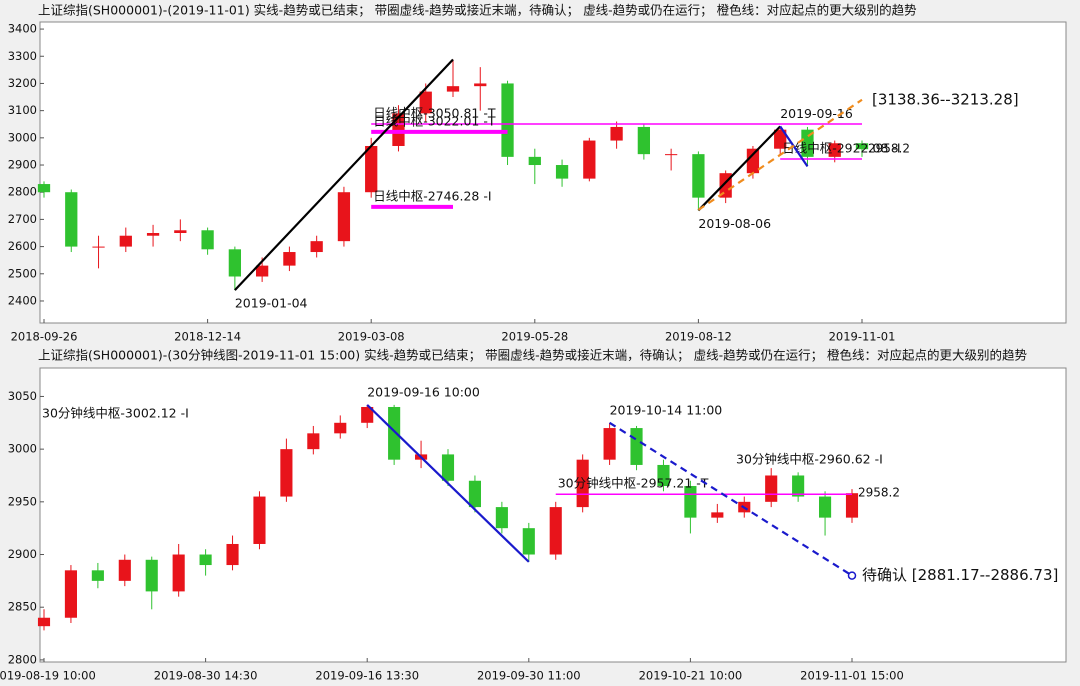 Image resolution: width=1080 pixels, height=686 pixels. What do you see at coordinates (22, 300) in the screenshot?
I see `y-tick-label: 2400` at bounding box center [22, 300].